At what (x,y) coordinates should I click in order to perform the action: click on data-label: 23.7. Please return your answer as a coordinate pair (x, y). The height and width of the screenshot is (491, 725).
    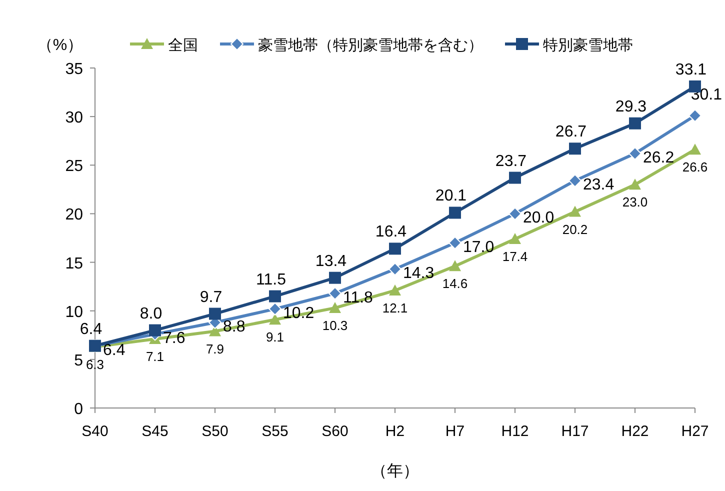
    Looking at the image, I should click on (511, 161).